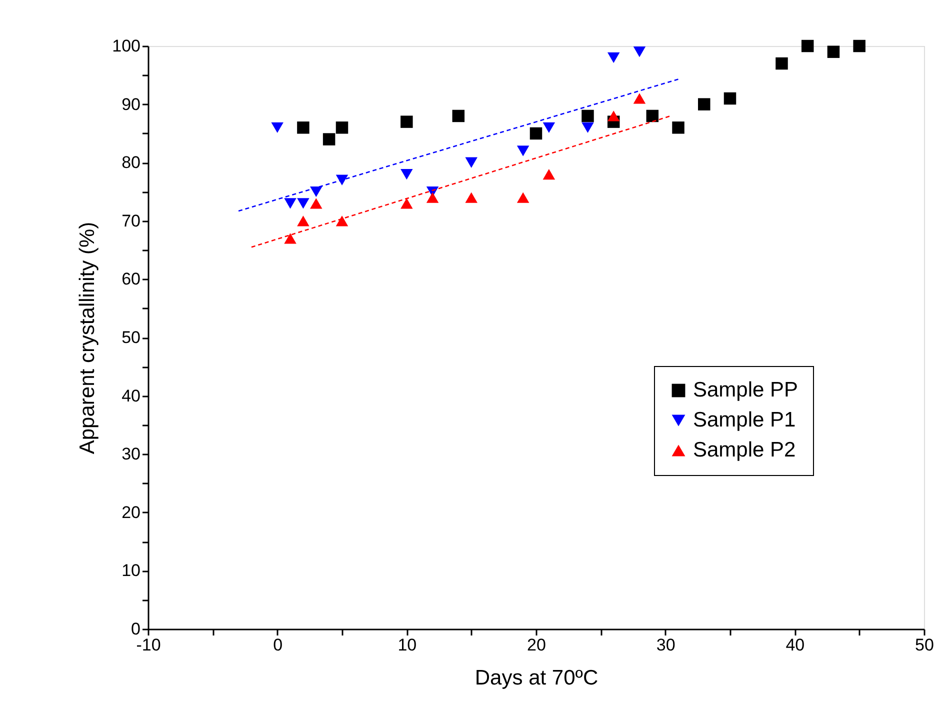  Describe the element at coordinates (278, 645) in the screenshot. I see `x-tick-label: 0` at that location.